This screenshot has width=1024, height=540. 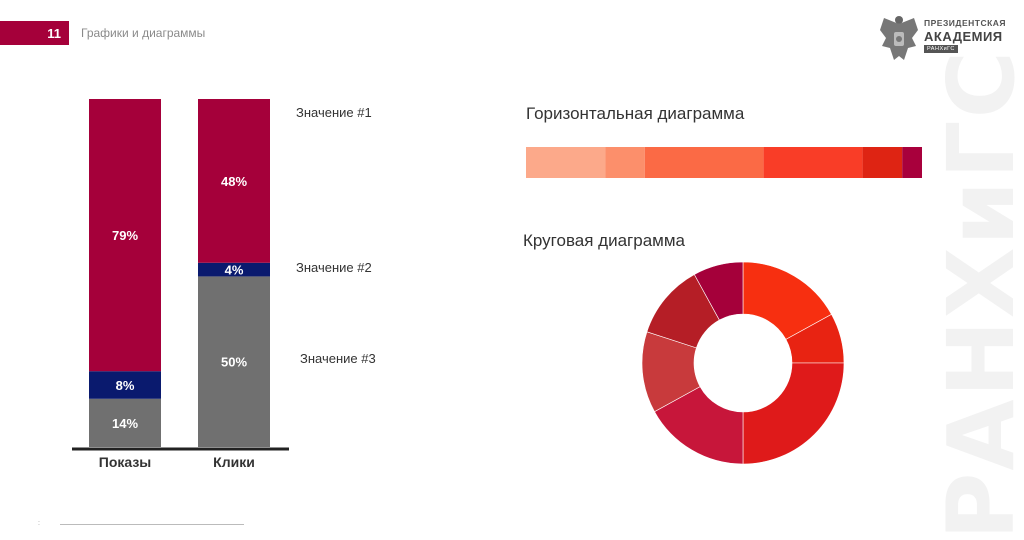 I want to click on legend-entry-1: Значение #3, so click(x=338, y=358).